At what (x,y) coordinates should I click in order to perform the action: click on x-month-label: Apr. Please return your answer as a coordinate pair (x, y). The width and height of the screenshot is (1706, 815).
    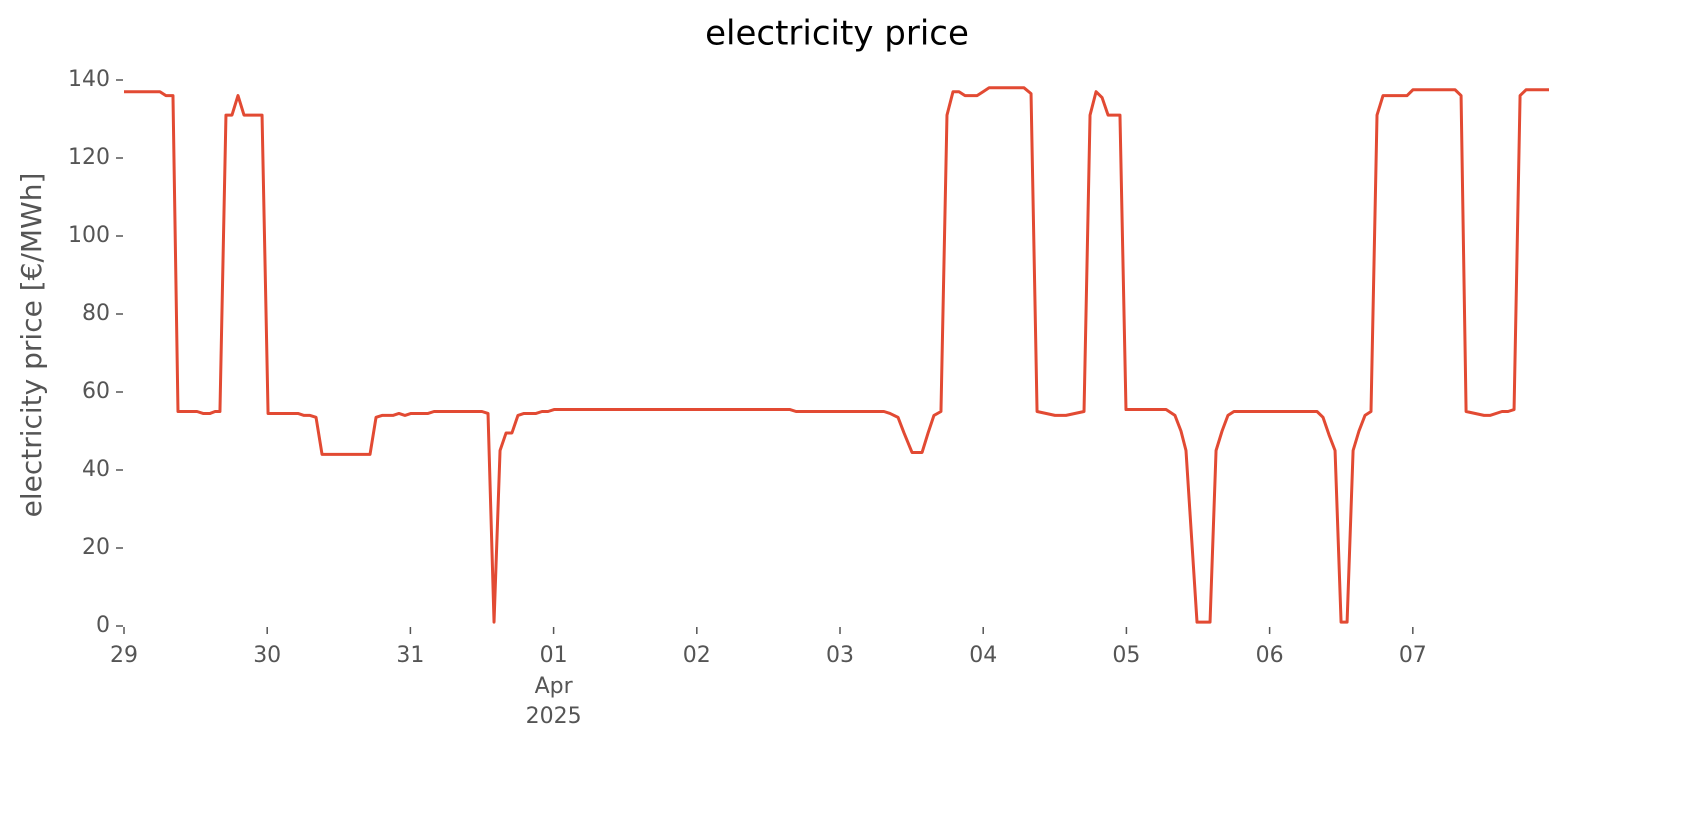
    Looking at the image, I should click on (554, 686).